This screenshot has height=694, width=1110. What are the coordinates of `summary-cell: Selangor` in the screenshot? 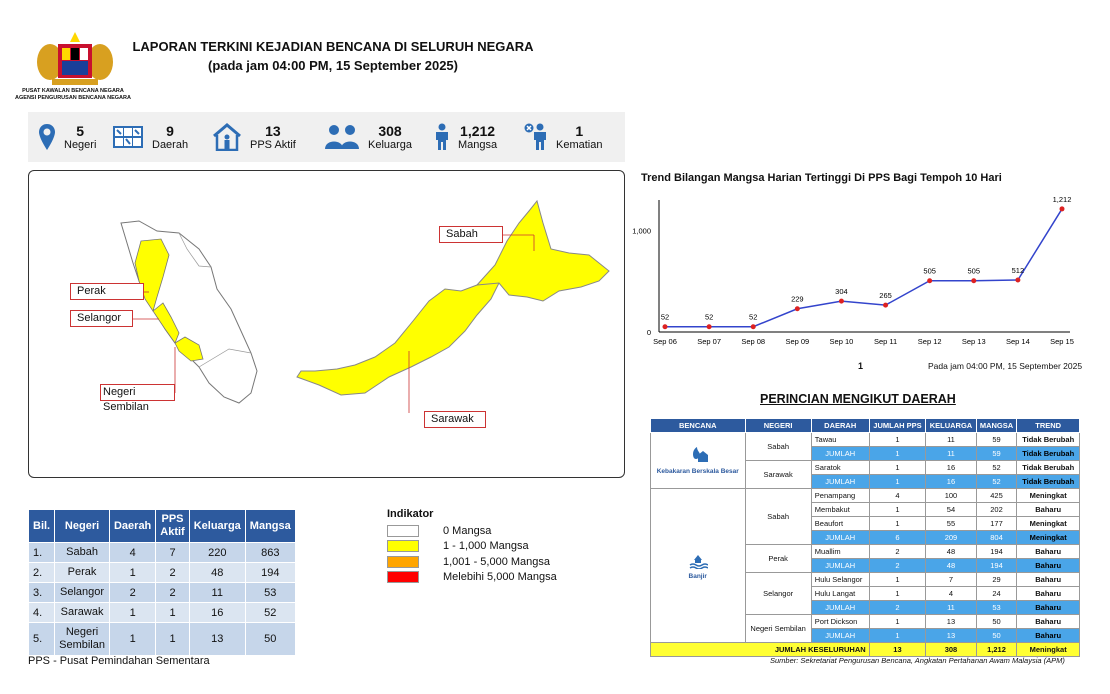 It's located at (82, 592).